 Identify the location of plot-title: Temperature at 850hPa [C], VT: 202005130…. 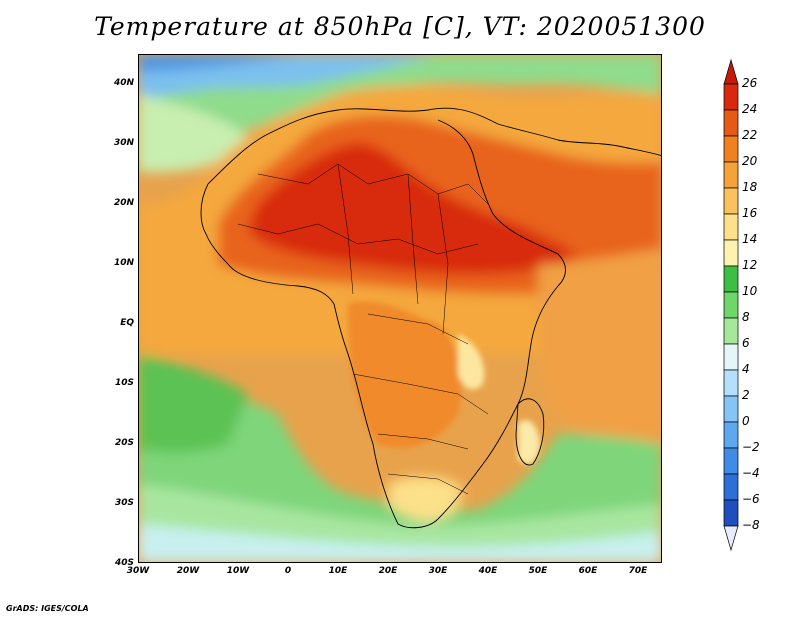
(400, 26).